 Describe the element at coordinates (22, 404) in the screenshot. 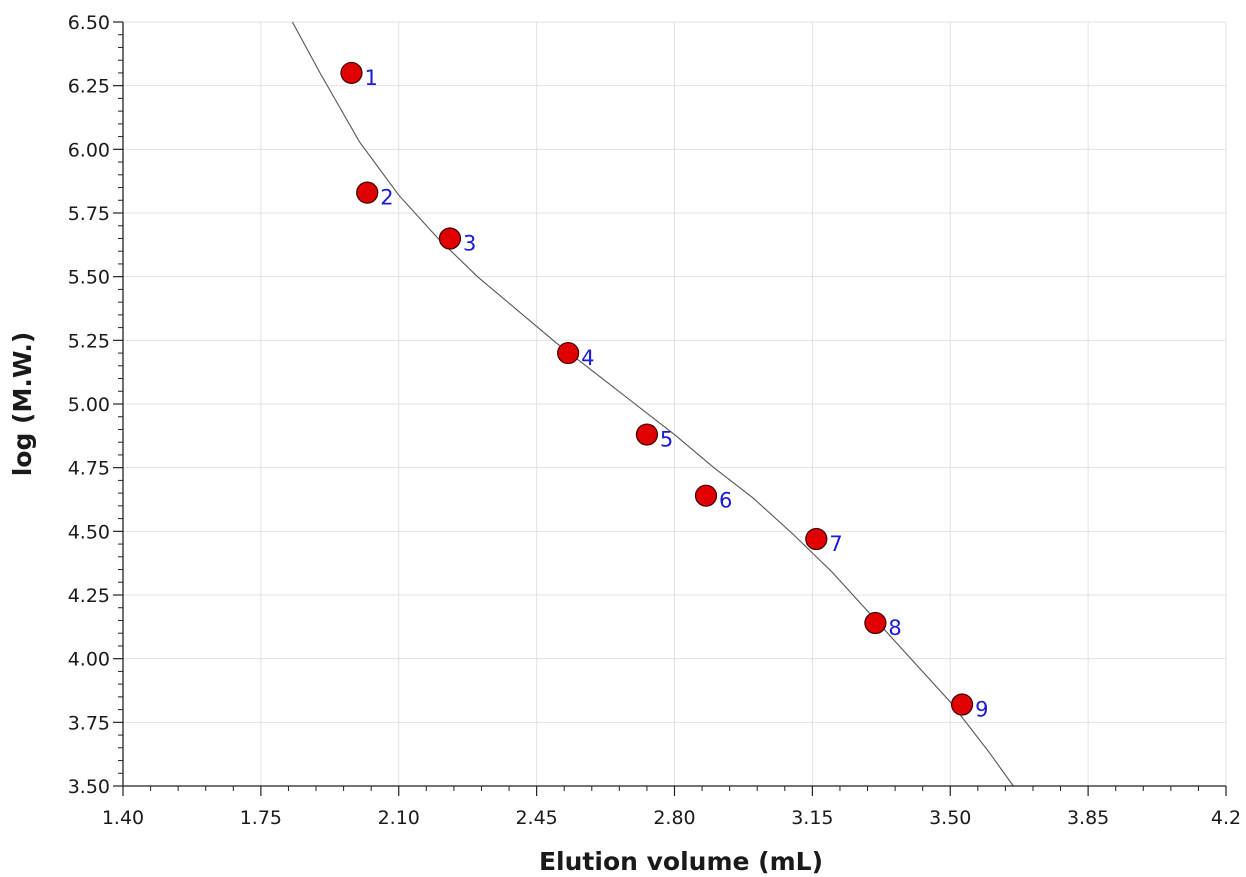

I see `y-axis-title: log (M.W.)` at that location.